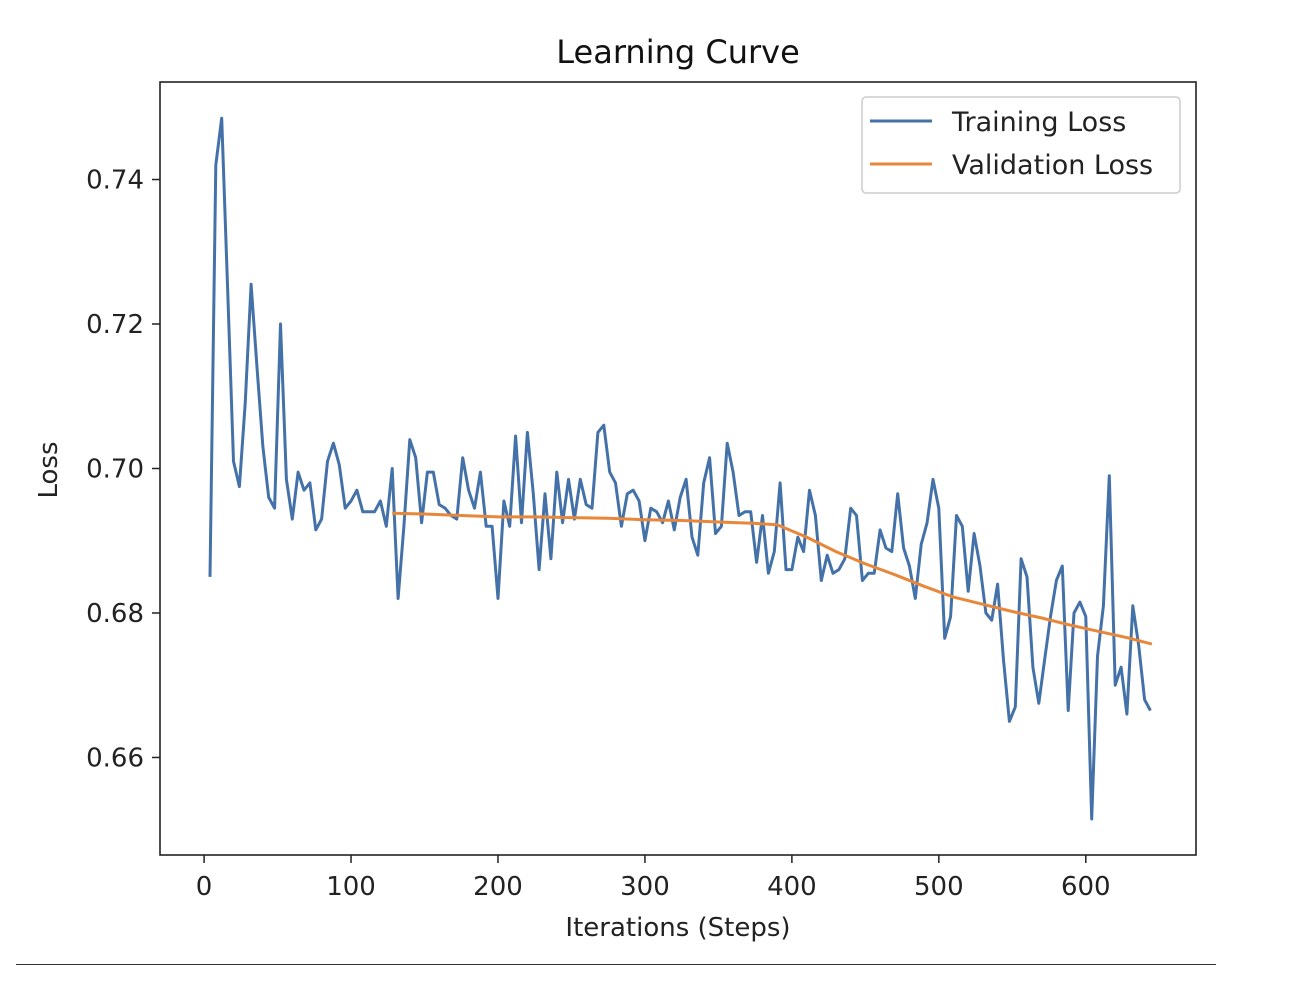 The width and height of the screenshot is (1314, 984). What do you see at coordinates (616, 964) in the screenshot?
I see `bottom-divider` at bounding box center [616, 964].